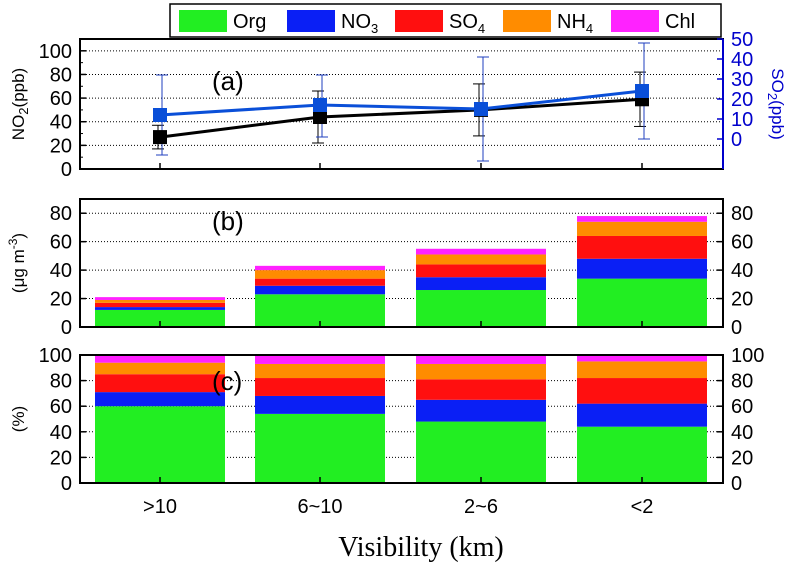 The width and height of the screenshot is (798, 568). Describe the element at coordinates (61, 123) in the screenshot. I see `panel-a-left-tick-label: 40` at that location.